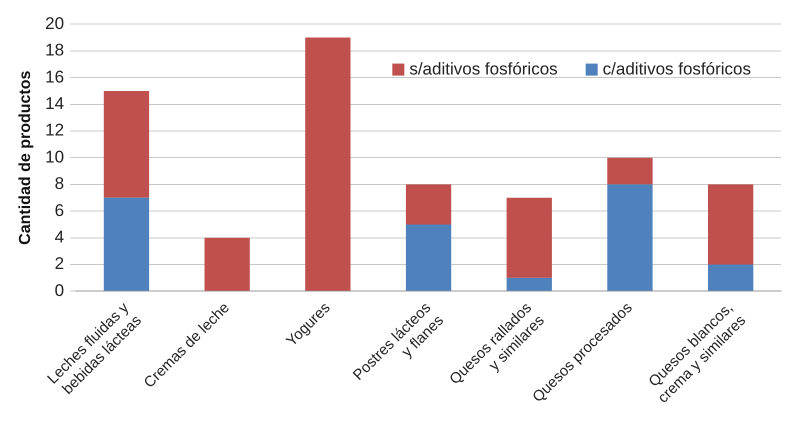 Image resolution: width=799 pixels, height=429 pixels. Describe the element at coordinates (25, 157) in the screenshot. I see `y-axis-title: Cantidad de productos` at that location.